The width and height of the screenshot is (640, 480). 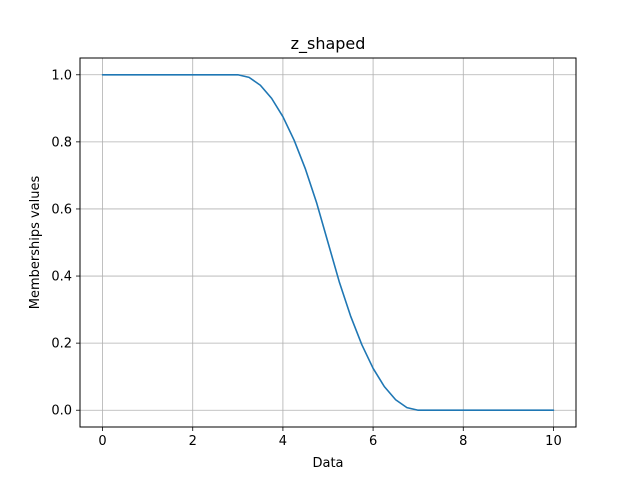 What do you see at coordinates (327, 463) in the screenshot?
I see `x-axis-label: Data` at bounding box center [327, 463].